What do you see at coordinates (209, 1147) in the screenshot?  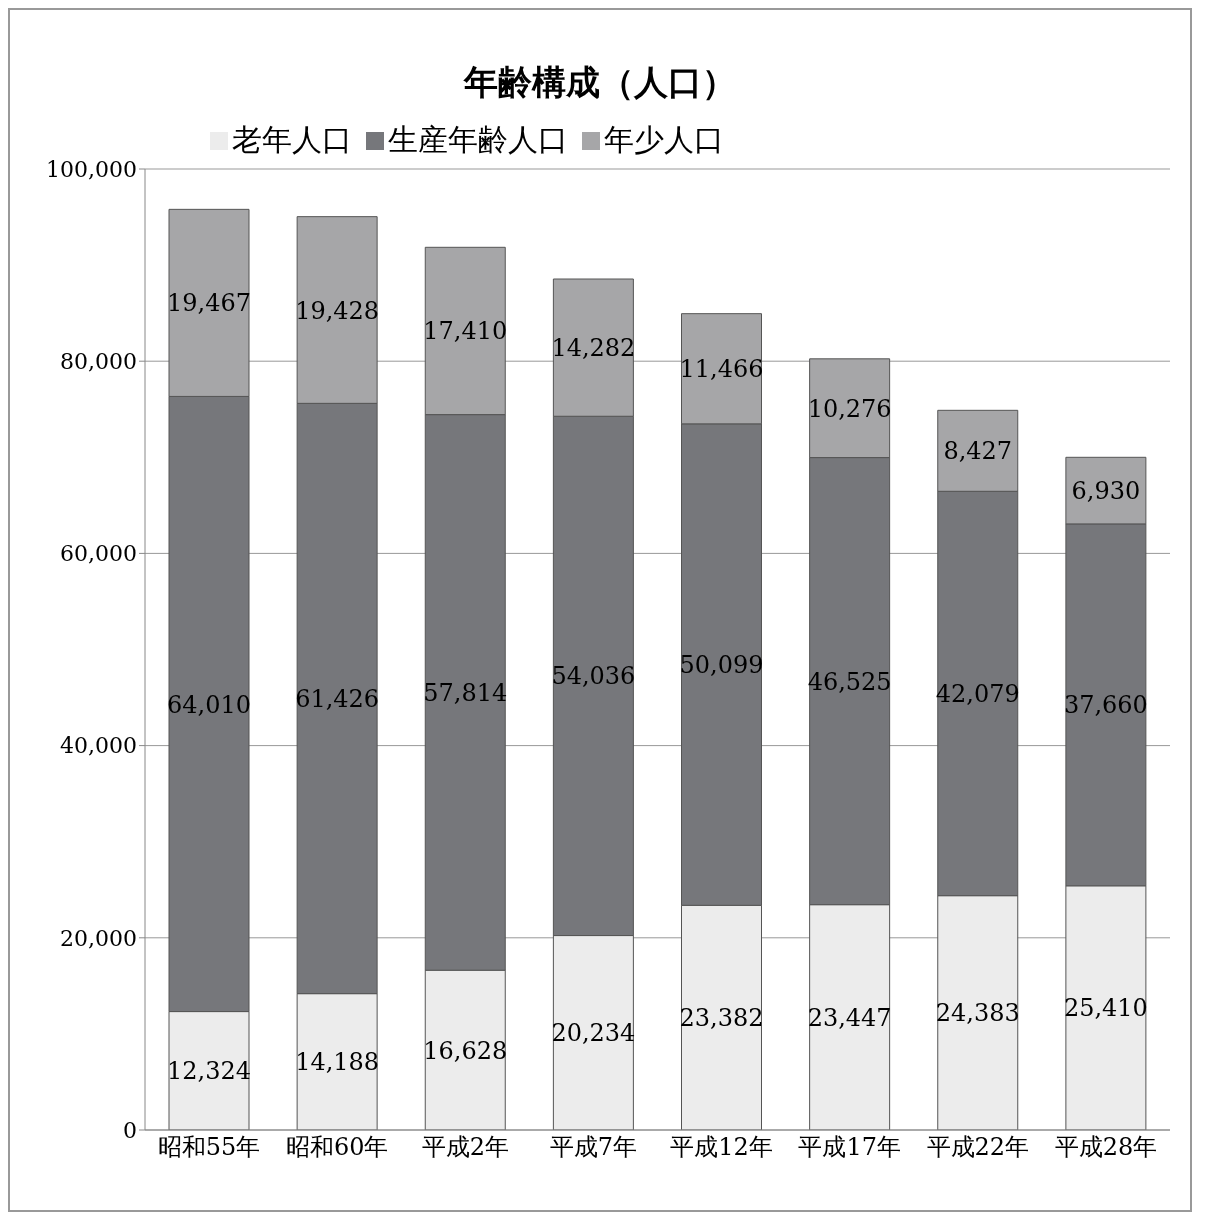 I see `x-tick-label: 昭和55年` at bounding box center [209, 1147].